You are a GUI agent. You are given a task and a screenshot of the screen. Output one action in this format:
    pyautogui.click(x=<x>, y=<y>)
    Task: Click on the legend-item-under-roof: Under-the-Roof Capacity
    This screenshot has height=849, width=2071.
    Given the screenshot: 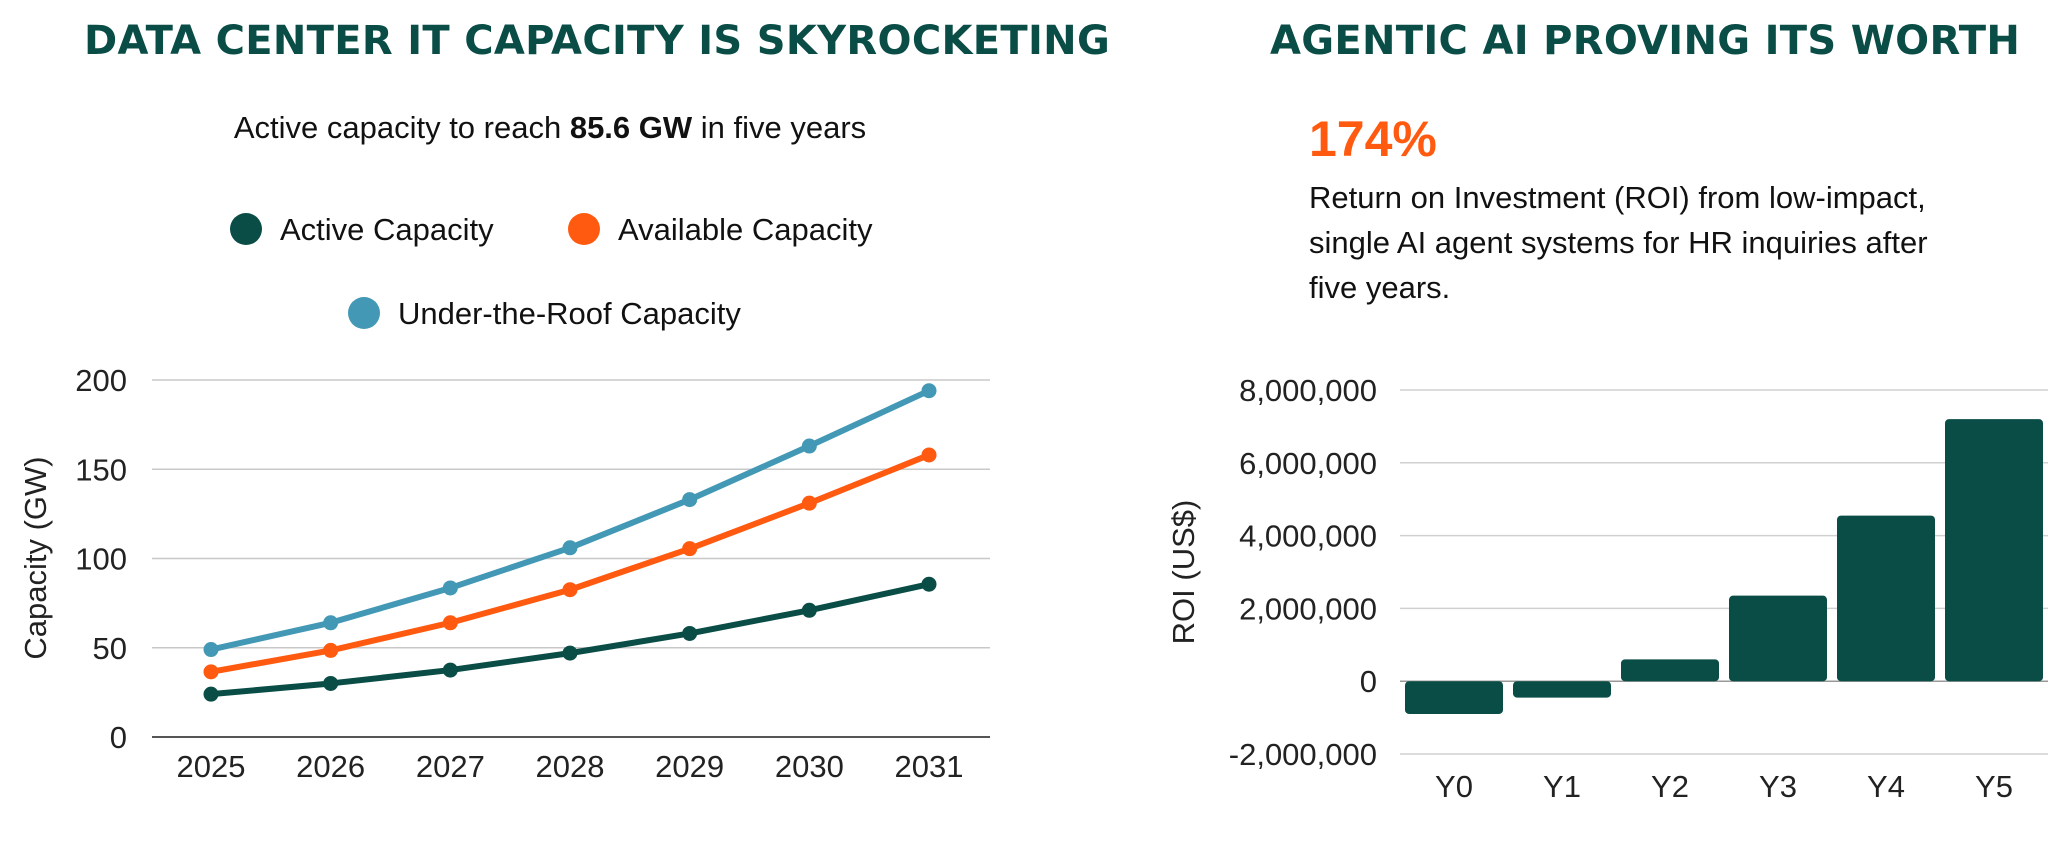 What is the action you would take?
    pyautogui.click(x=544, y=314)
    